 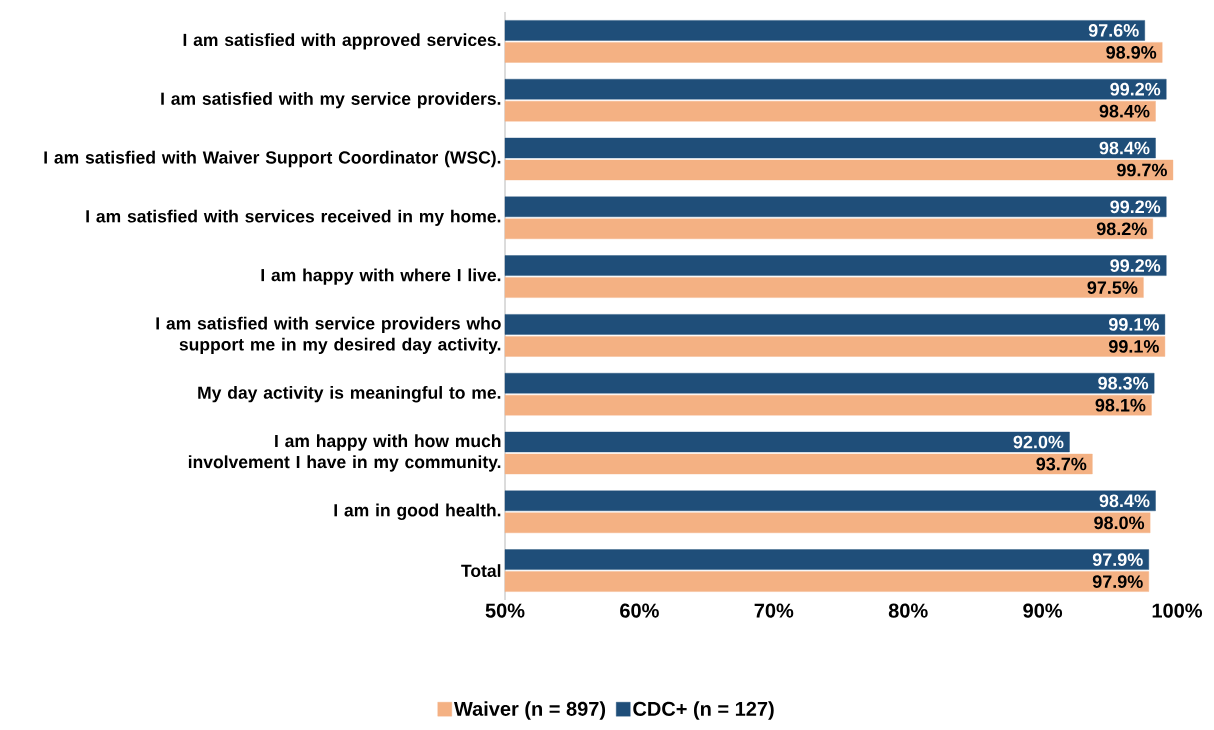 I want to click on data-label: 98.3%, so click(x=1123, y=383).